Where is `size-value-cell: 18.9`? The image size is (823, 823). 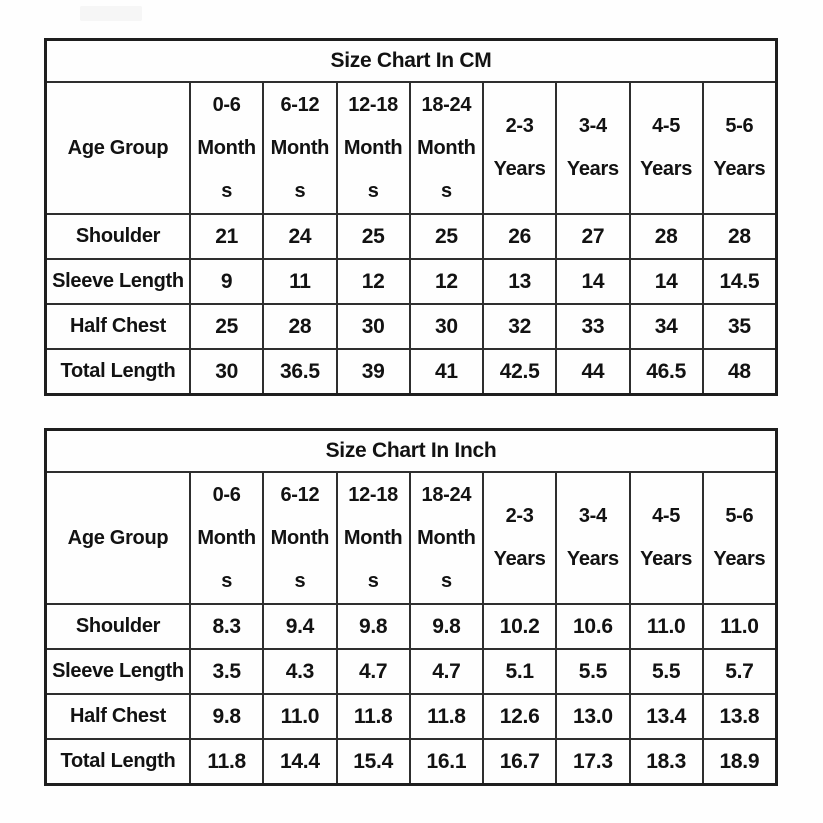
size-value-cell: 18.9 is located at coordinates (739, 761).